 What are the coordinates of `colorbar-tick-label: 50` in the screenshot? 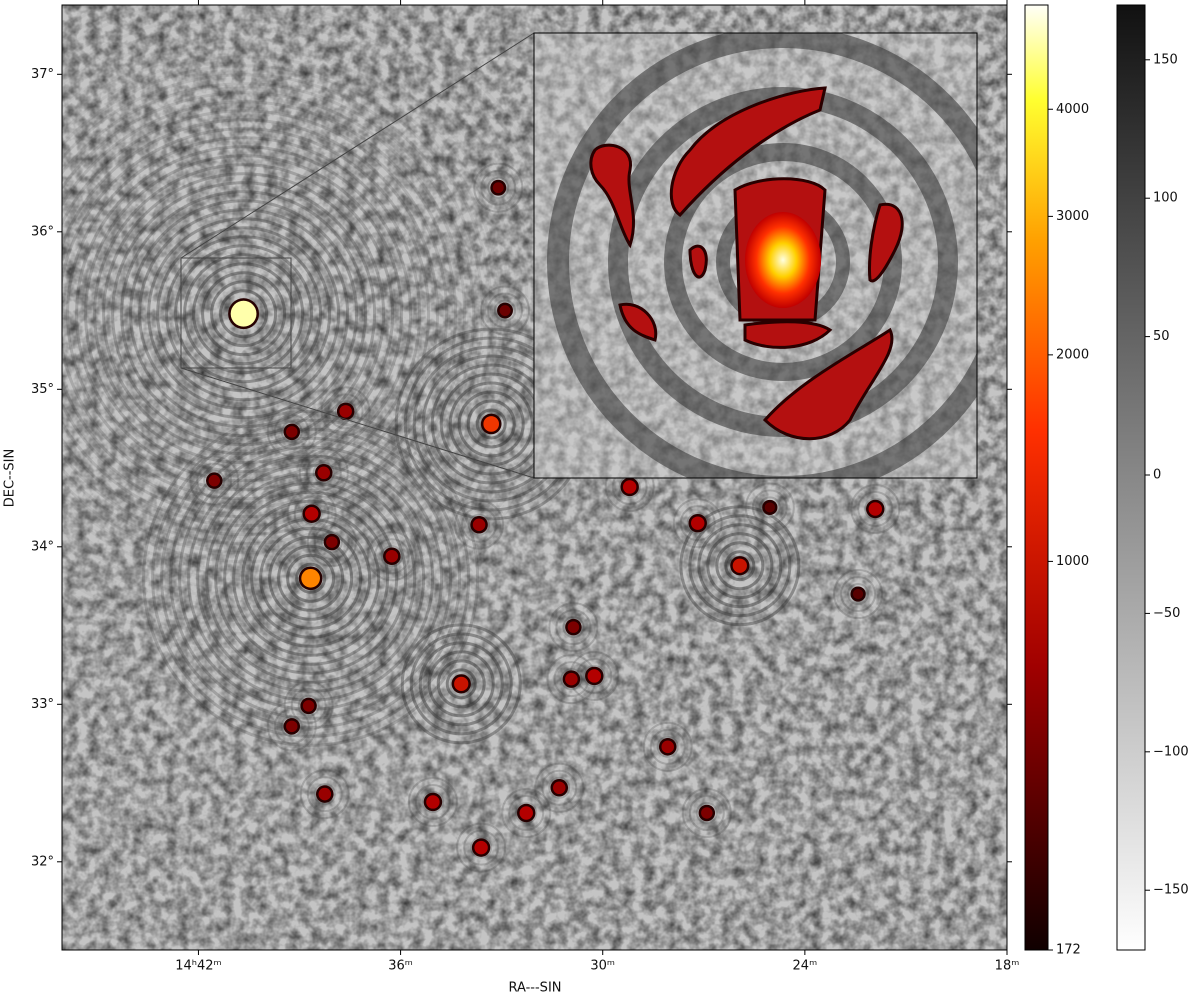 It's located at (1161, 336).